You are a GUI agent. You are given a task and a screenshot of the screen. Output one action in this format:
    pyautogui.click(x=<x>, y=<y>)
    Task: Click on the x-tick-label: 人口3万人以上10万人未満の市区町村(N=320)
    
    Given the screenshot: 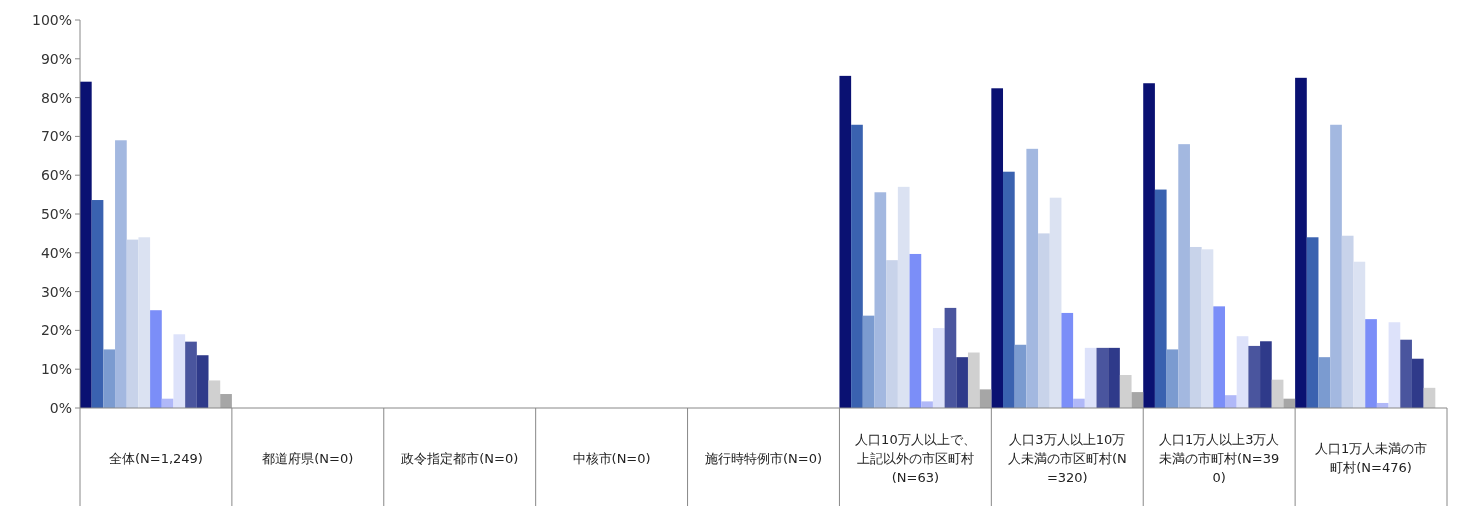 What is the action you would take?
    pyautogui.click(x=1067, y=458)
    